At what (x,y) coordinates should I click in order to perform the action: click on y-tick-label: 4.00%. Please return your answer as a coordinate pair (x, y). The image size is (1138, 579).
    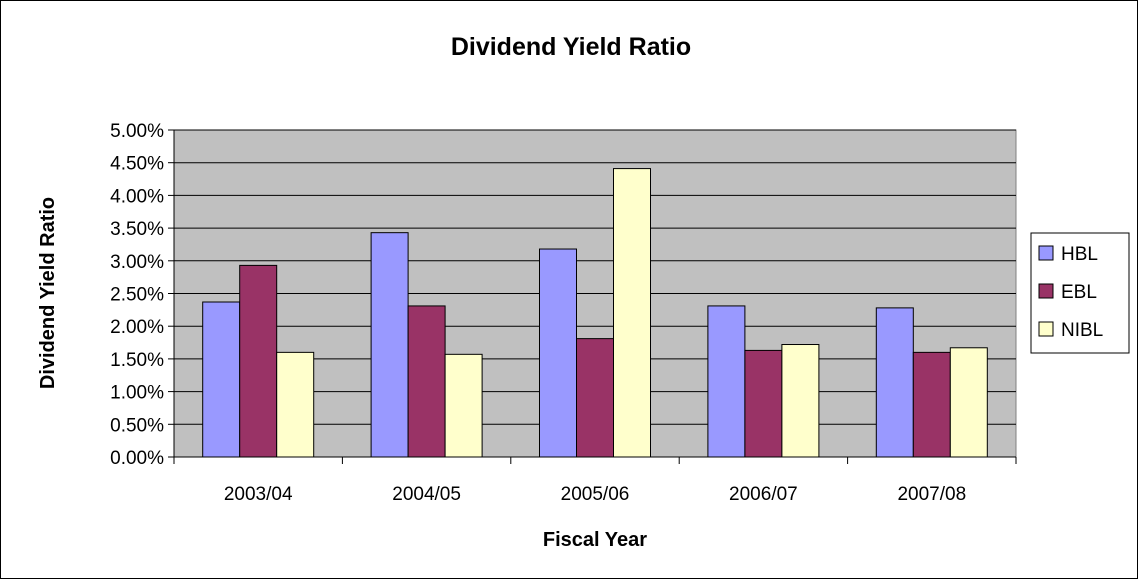
    Looking at the image, I should click on (137, 196).